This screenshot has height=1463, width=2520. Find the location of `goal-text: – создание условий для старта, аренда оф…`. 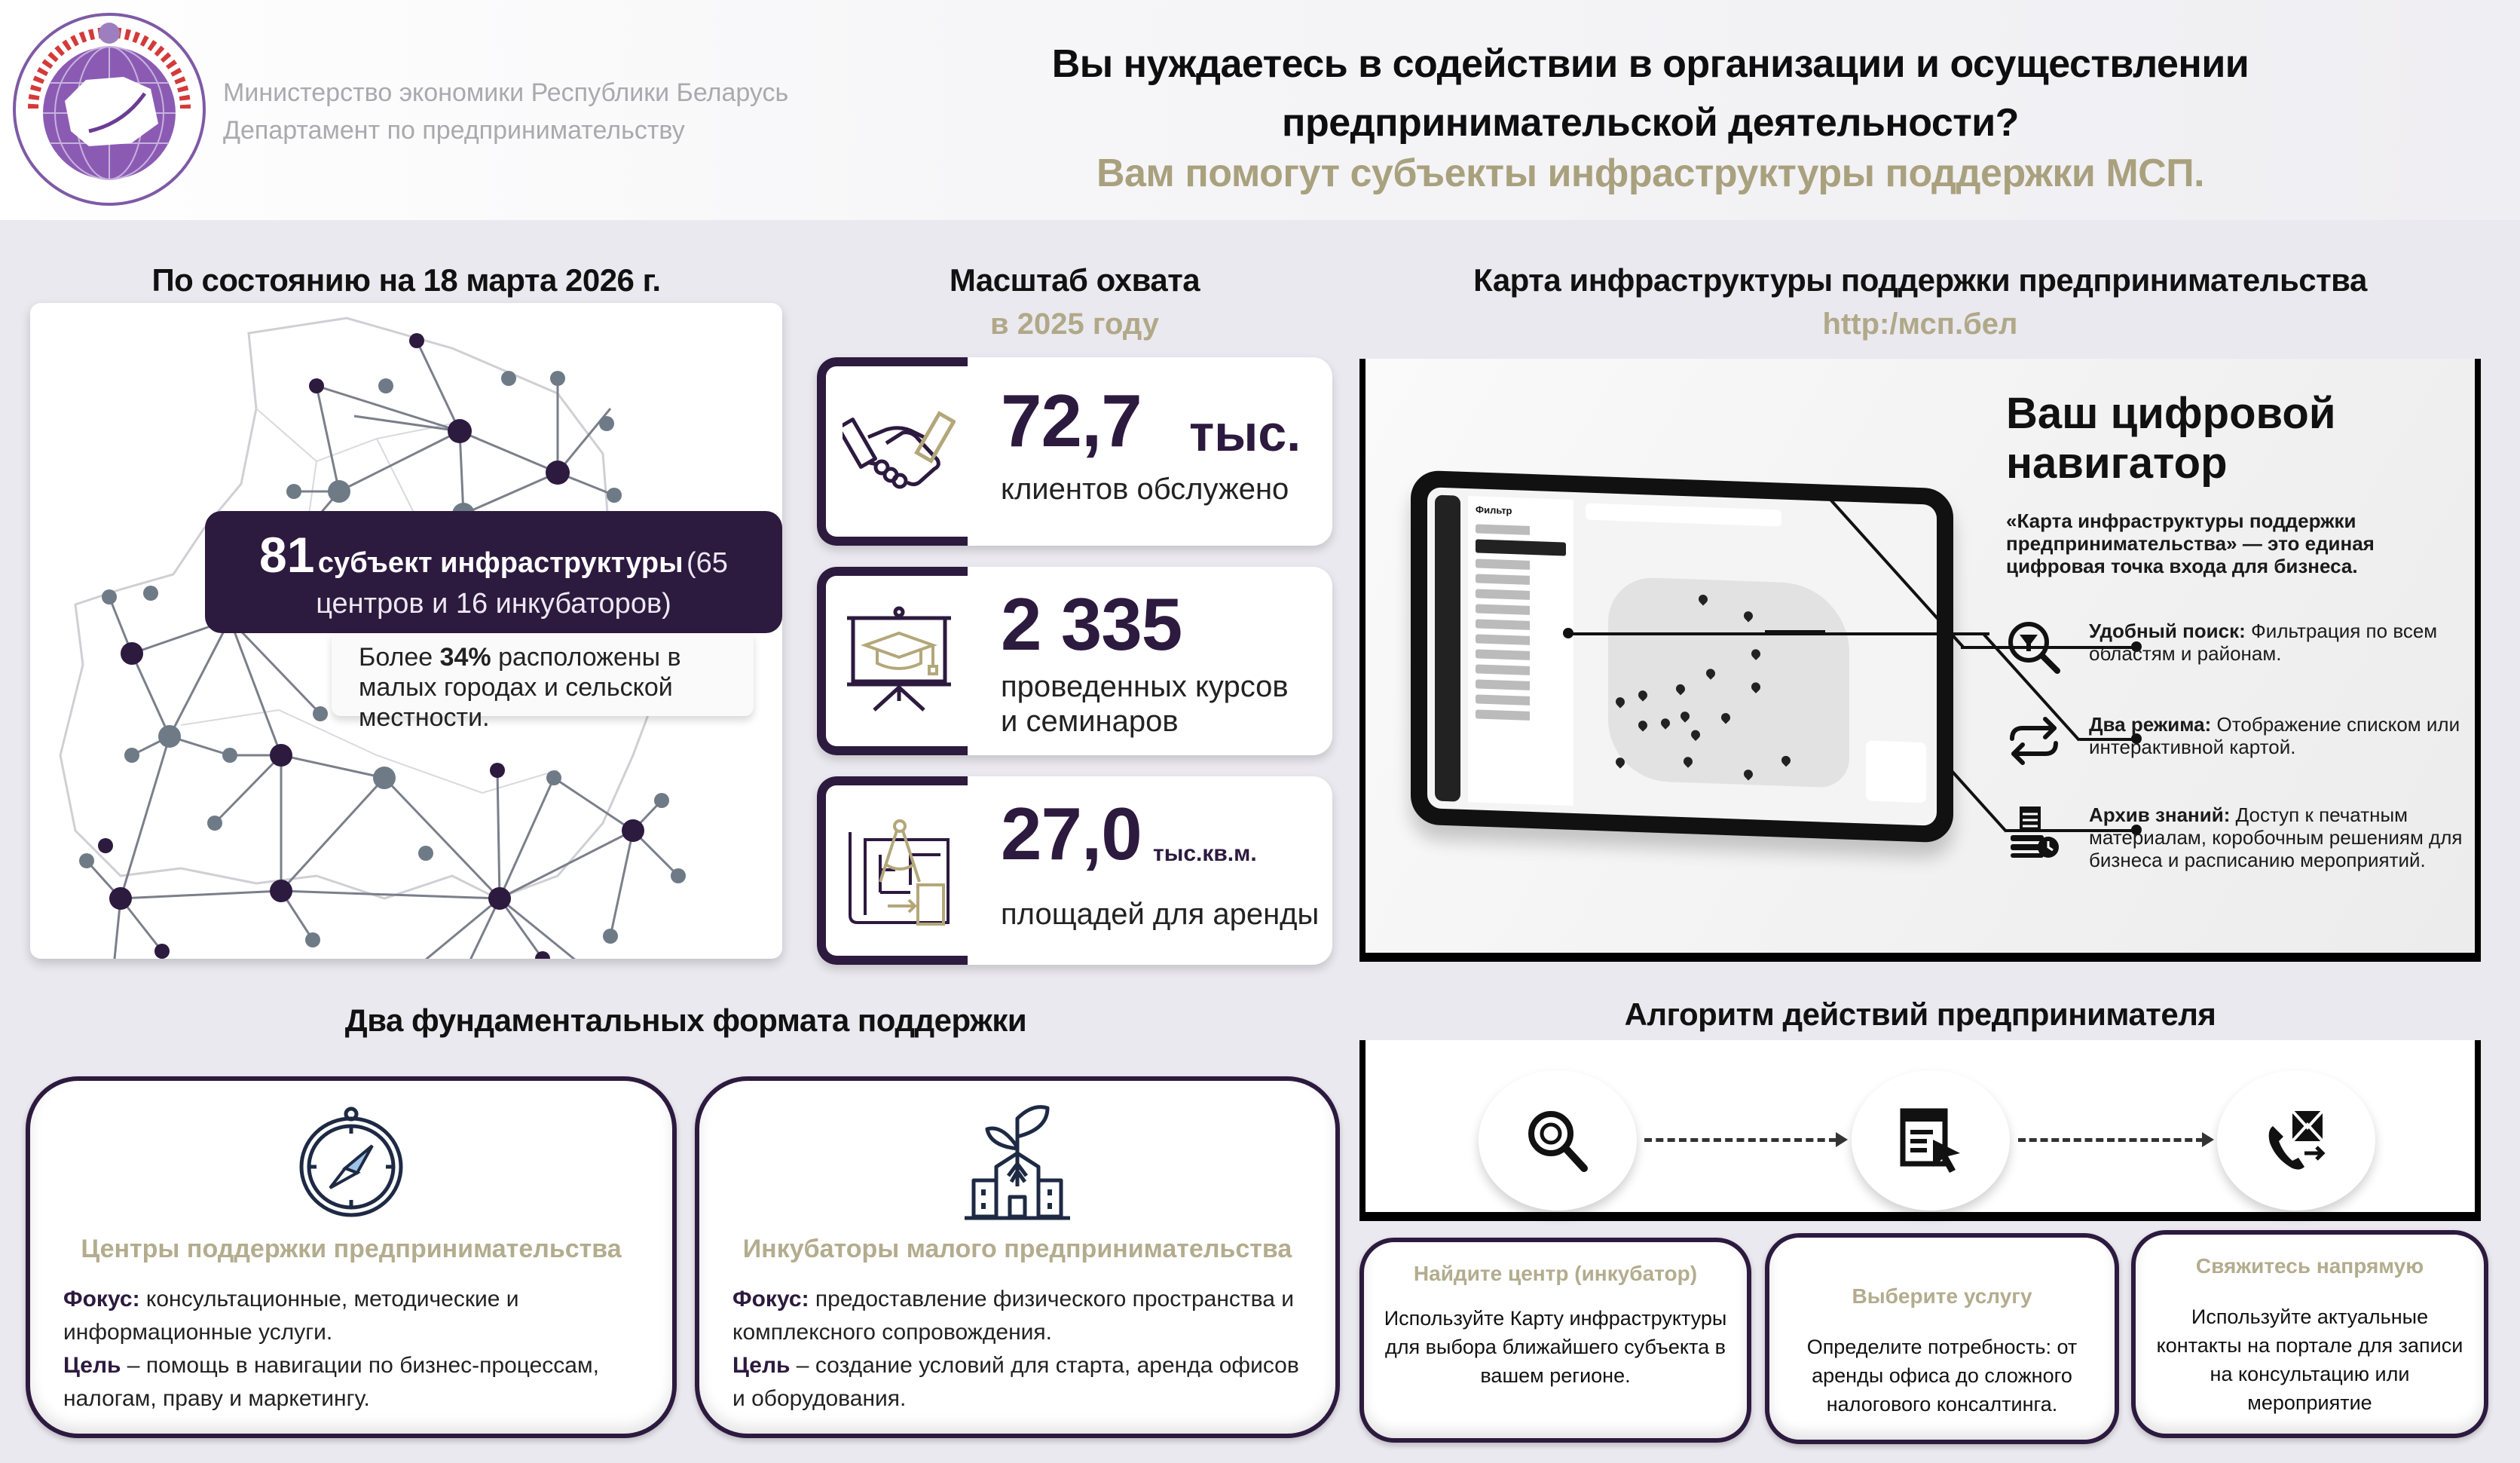

goal-text: – создание условий для старта, аренда оф… is located at coordinates (1015, 1382).